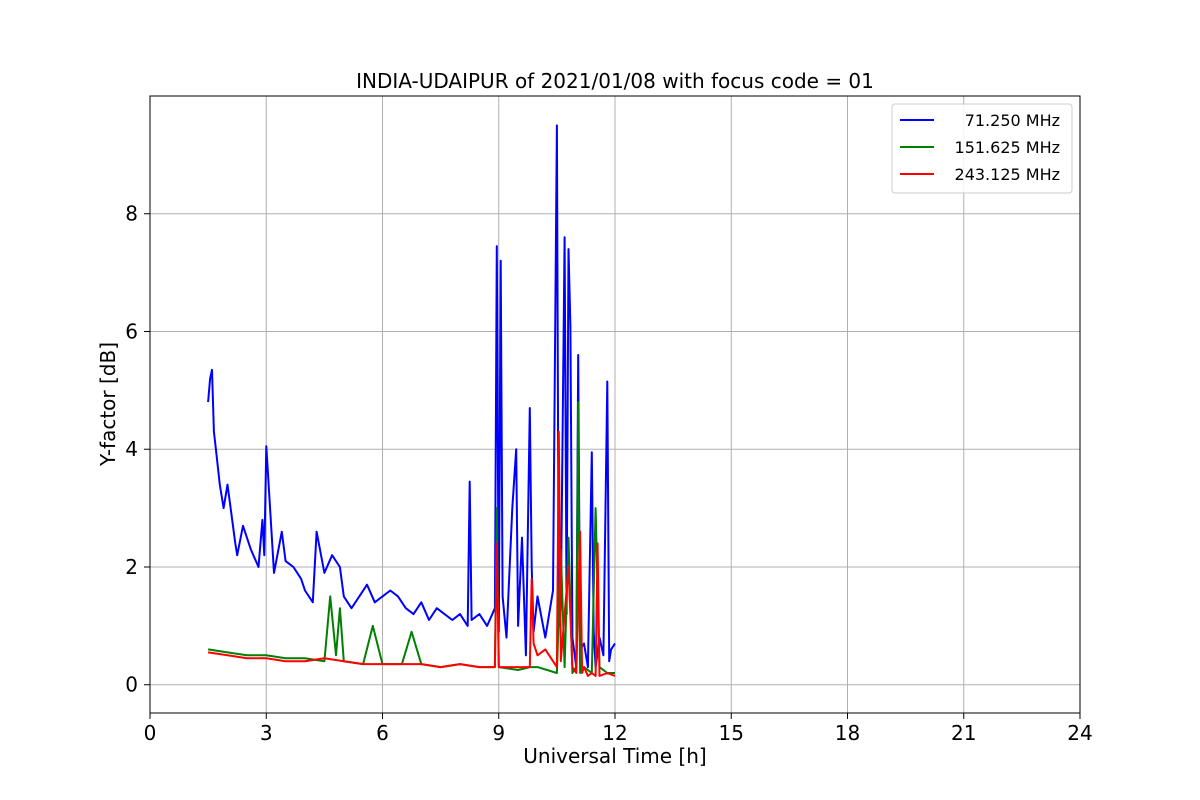 The image size is (1200, 800). What do you see at coordinates (108, 404) in the screenshot?
I see `y-axis-label: Y-factor [dB]` at bounding box center [108, 404].